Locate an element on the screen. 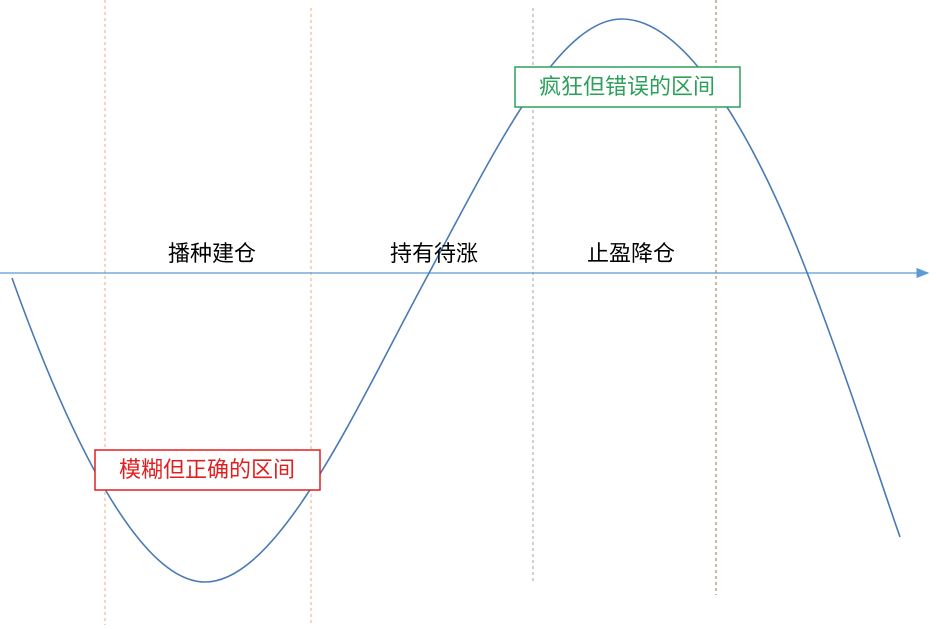  zone-label: 模糊但正确的区间 is located at coordinates (207, 470).